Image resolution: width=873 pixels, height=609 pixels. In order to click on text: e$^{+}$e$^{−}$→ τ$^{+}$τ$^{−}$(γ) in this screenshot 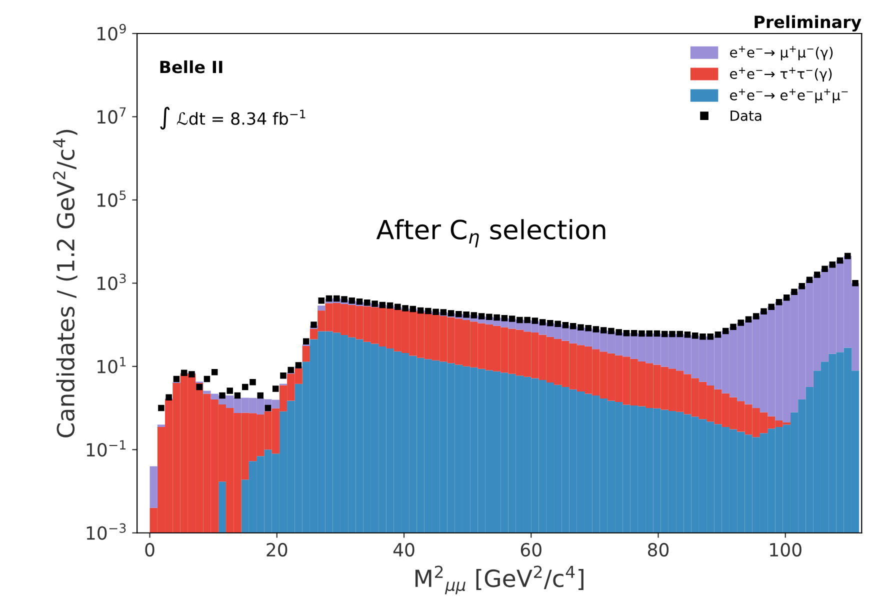, I will do `click(781, 74)`.